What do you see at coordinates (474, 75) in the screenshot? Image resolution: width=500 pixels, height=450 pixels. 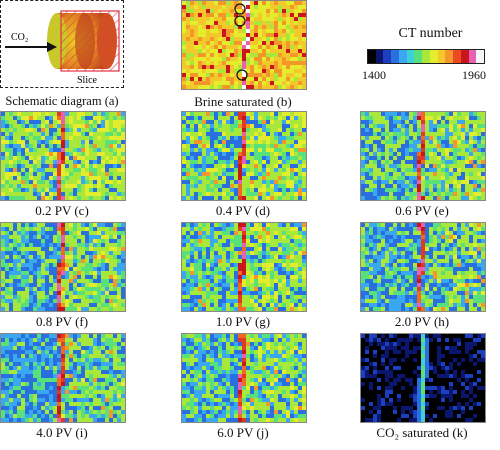 I see `colorbar-max: 1960` at bounding box center [474, 75].